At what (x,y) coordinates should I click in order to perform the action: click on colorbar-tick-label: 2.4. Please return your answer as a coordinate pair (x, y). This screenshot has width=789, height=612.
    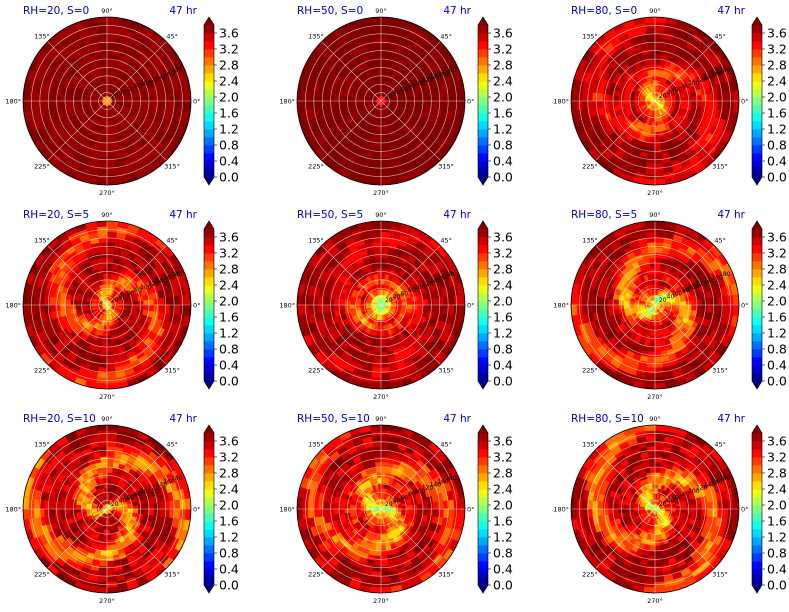
    Looking at the image, I should click on (229, 81).